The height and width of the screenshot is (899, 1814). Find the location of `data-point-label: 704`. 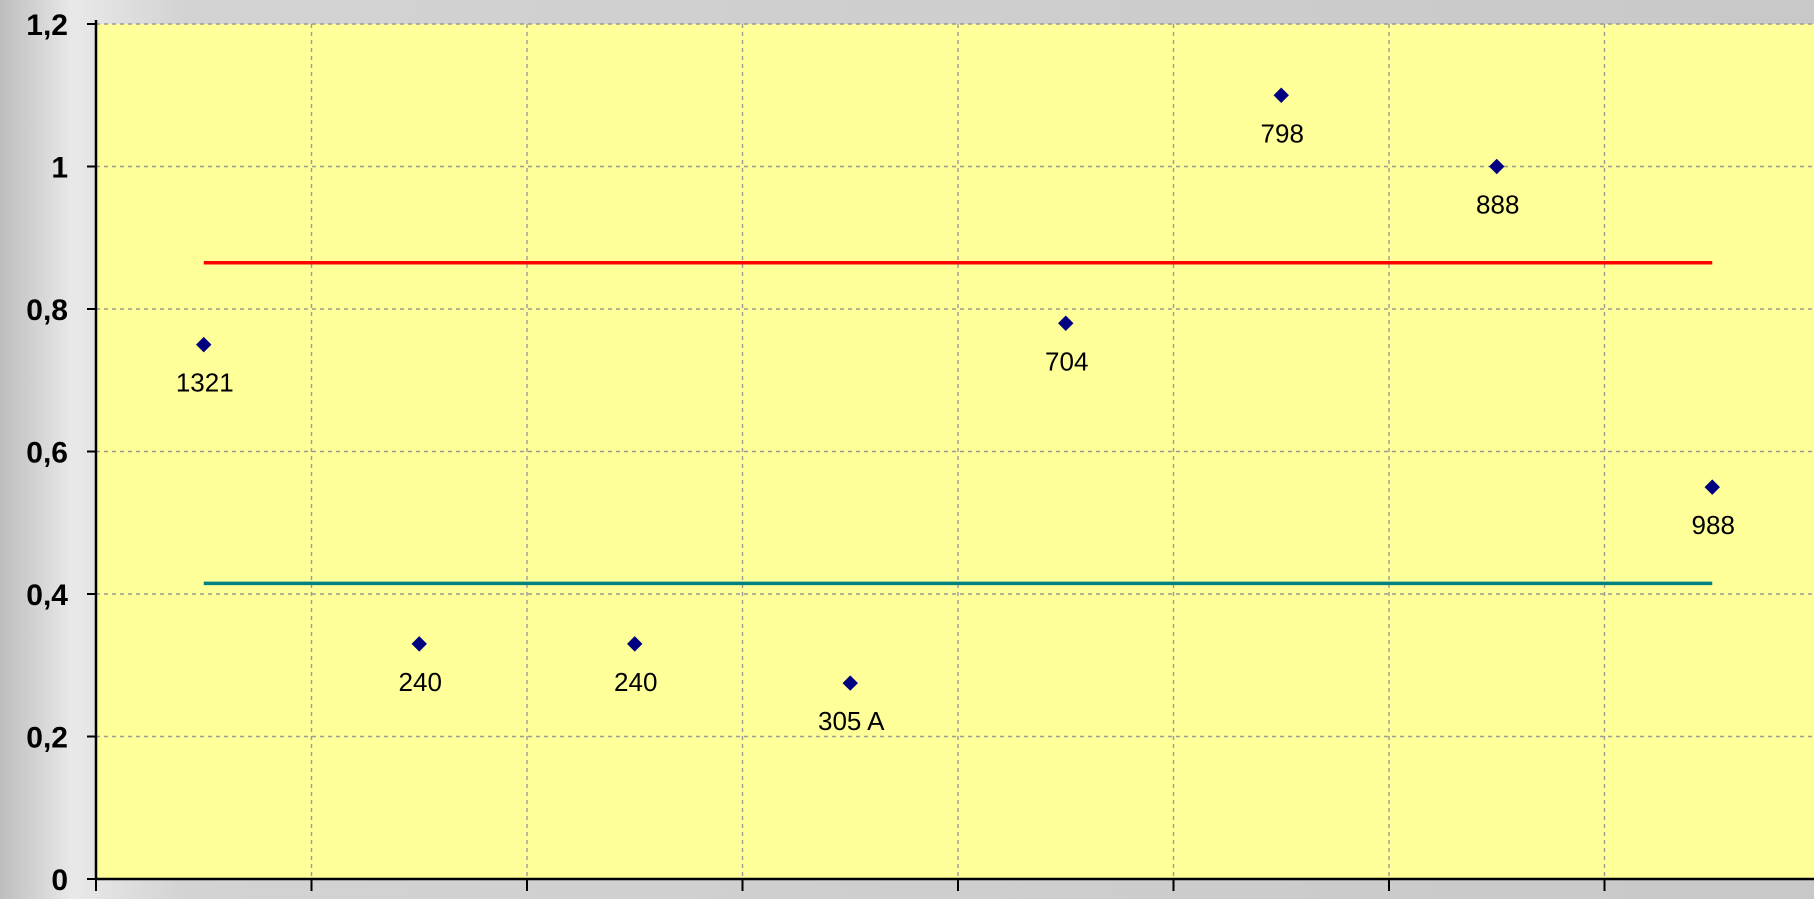

data-point-label: 704 is located at coordinates (1066, 361).